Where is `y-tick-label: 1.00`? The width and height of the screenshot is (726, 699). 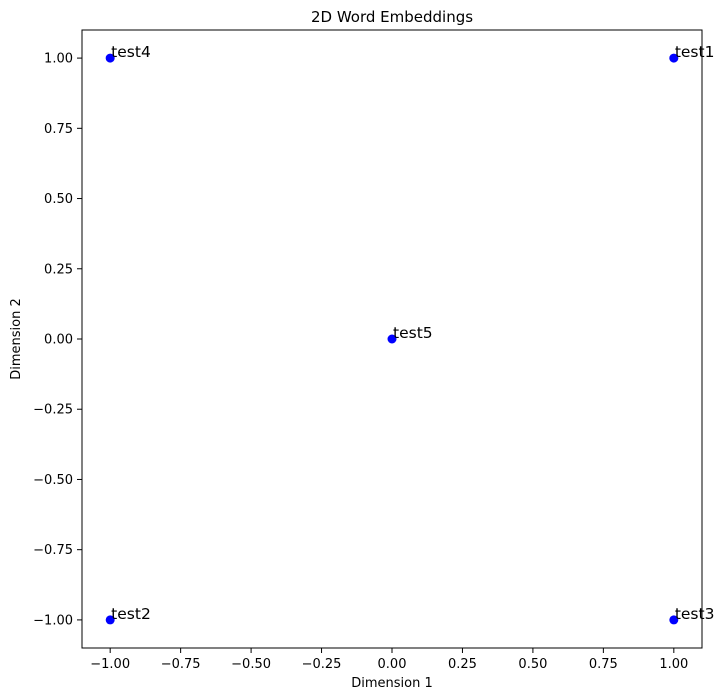
y-tick-label: 1.00 is located at coordinates (58, 59).